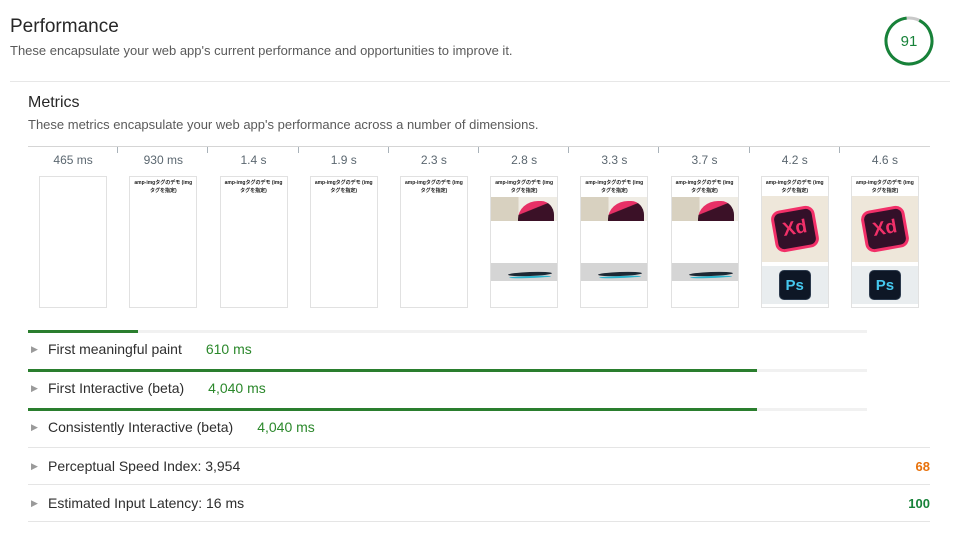  Describe the element at coordinates (54, 102) in the screenshot. I see `metrics-title: Metrics` at that location.